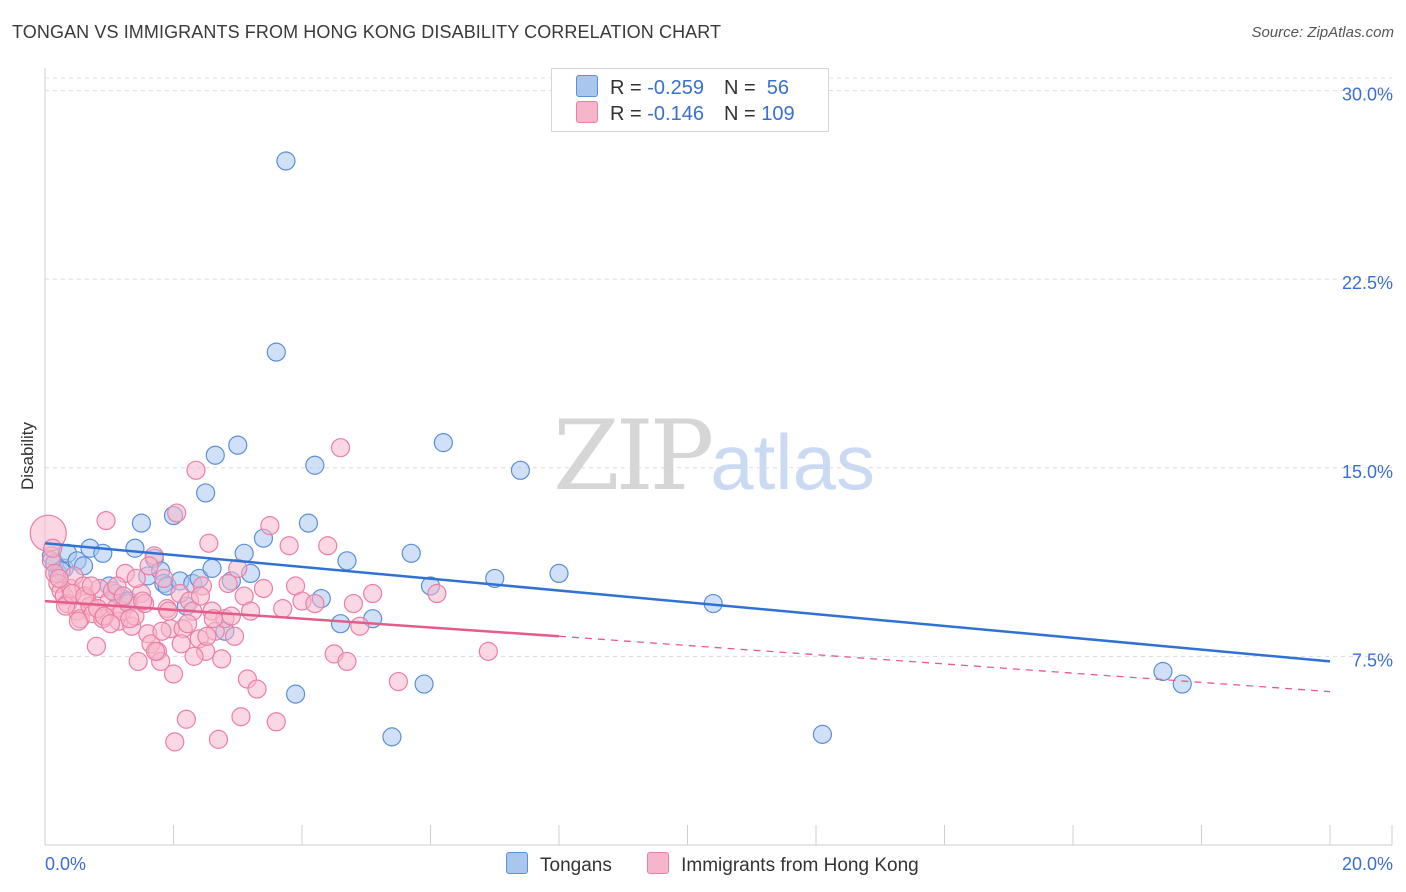 Image resolution: width=1406 pixels, height=892 pixels. I want to click on watermark: ZIPatlas, so click(714, 456).